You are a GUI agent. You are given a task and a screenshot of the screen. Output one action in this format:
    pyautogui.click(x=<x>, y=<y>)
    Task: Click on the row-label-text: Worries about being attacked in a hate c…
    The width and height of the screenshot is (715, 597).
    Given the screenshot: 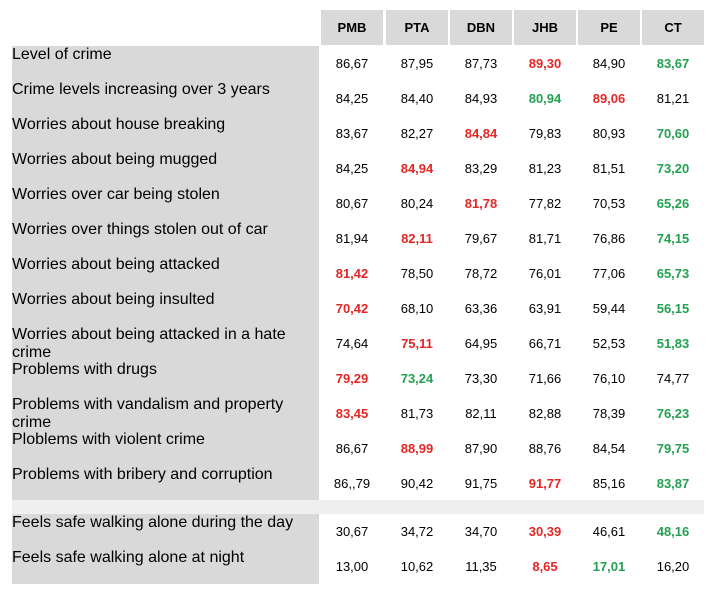 What is the action you would take?
    pyautogui.click(x=149, y=343)
    